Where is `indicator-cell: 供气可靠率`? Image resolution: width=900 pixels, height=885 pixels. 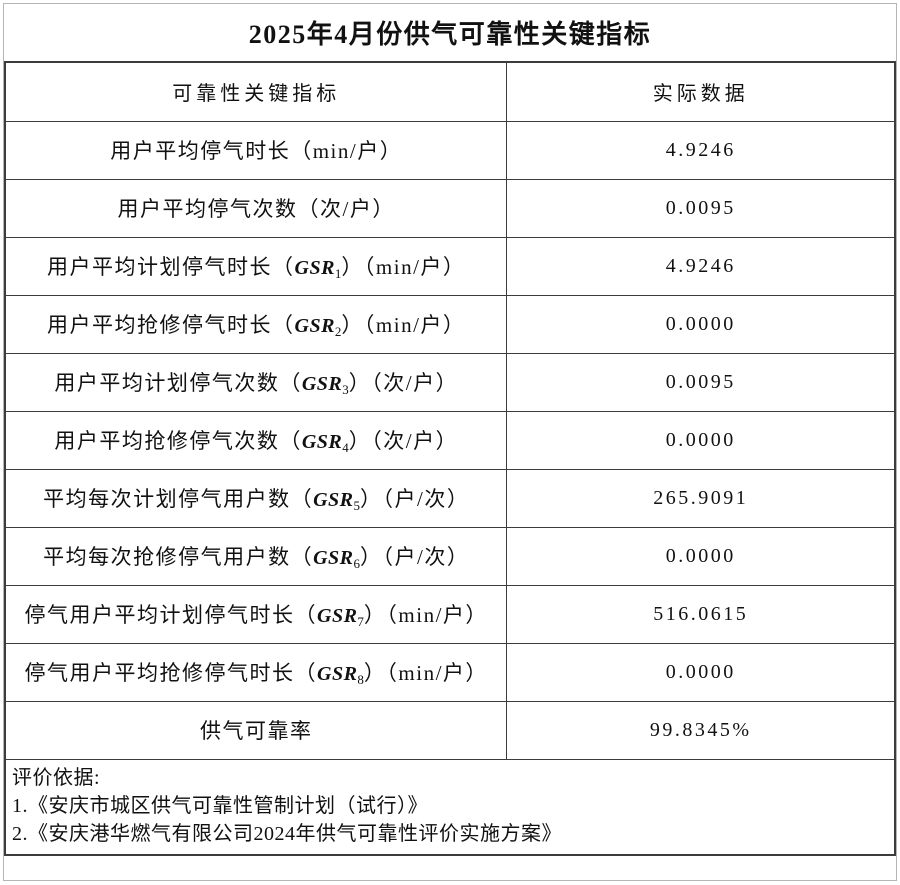
indicator-cell: 供气可靠率 is located at coordinates (256, 730).